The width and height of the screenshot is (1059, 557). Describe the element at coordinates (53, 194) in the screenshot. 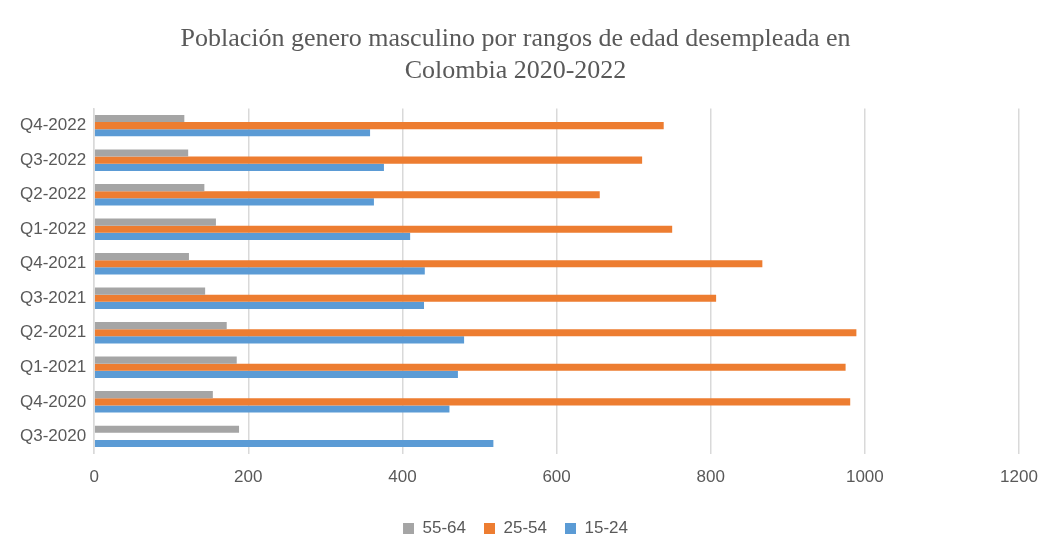

I see `y-tick-label: Q2-2022` at that location.